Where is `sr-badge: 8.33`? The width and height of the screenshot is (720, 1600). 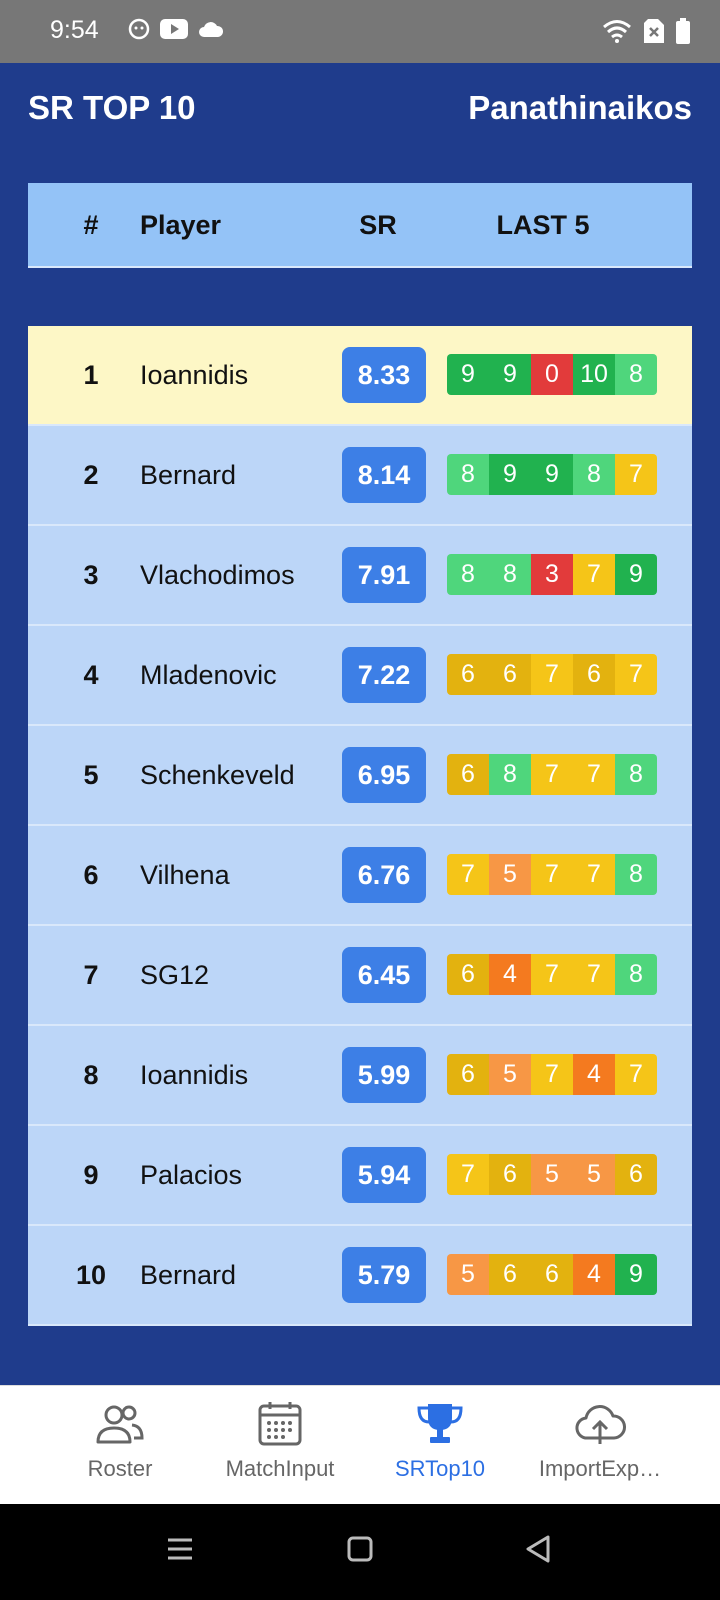
sr-badge: 8.33 is located at coordinates (384, 375).